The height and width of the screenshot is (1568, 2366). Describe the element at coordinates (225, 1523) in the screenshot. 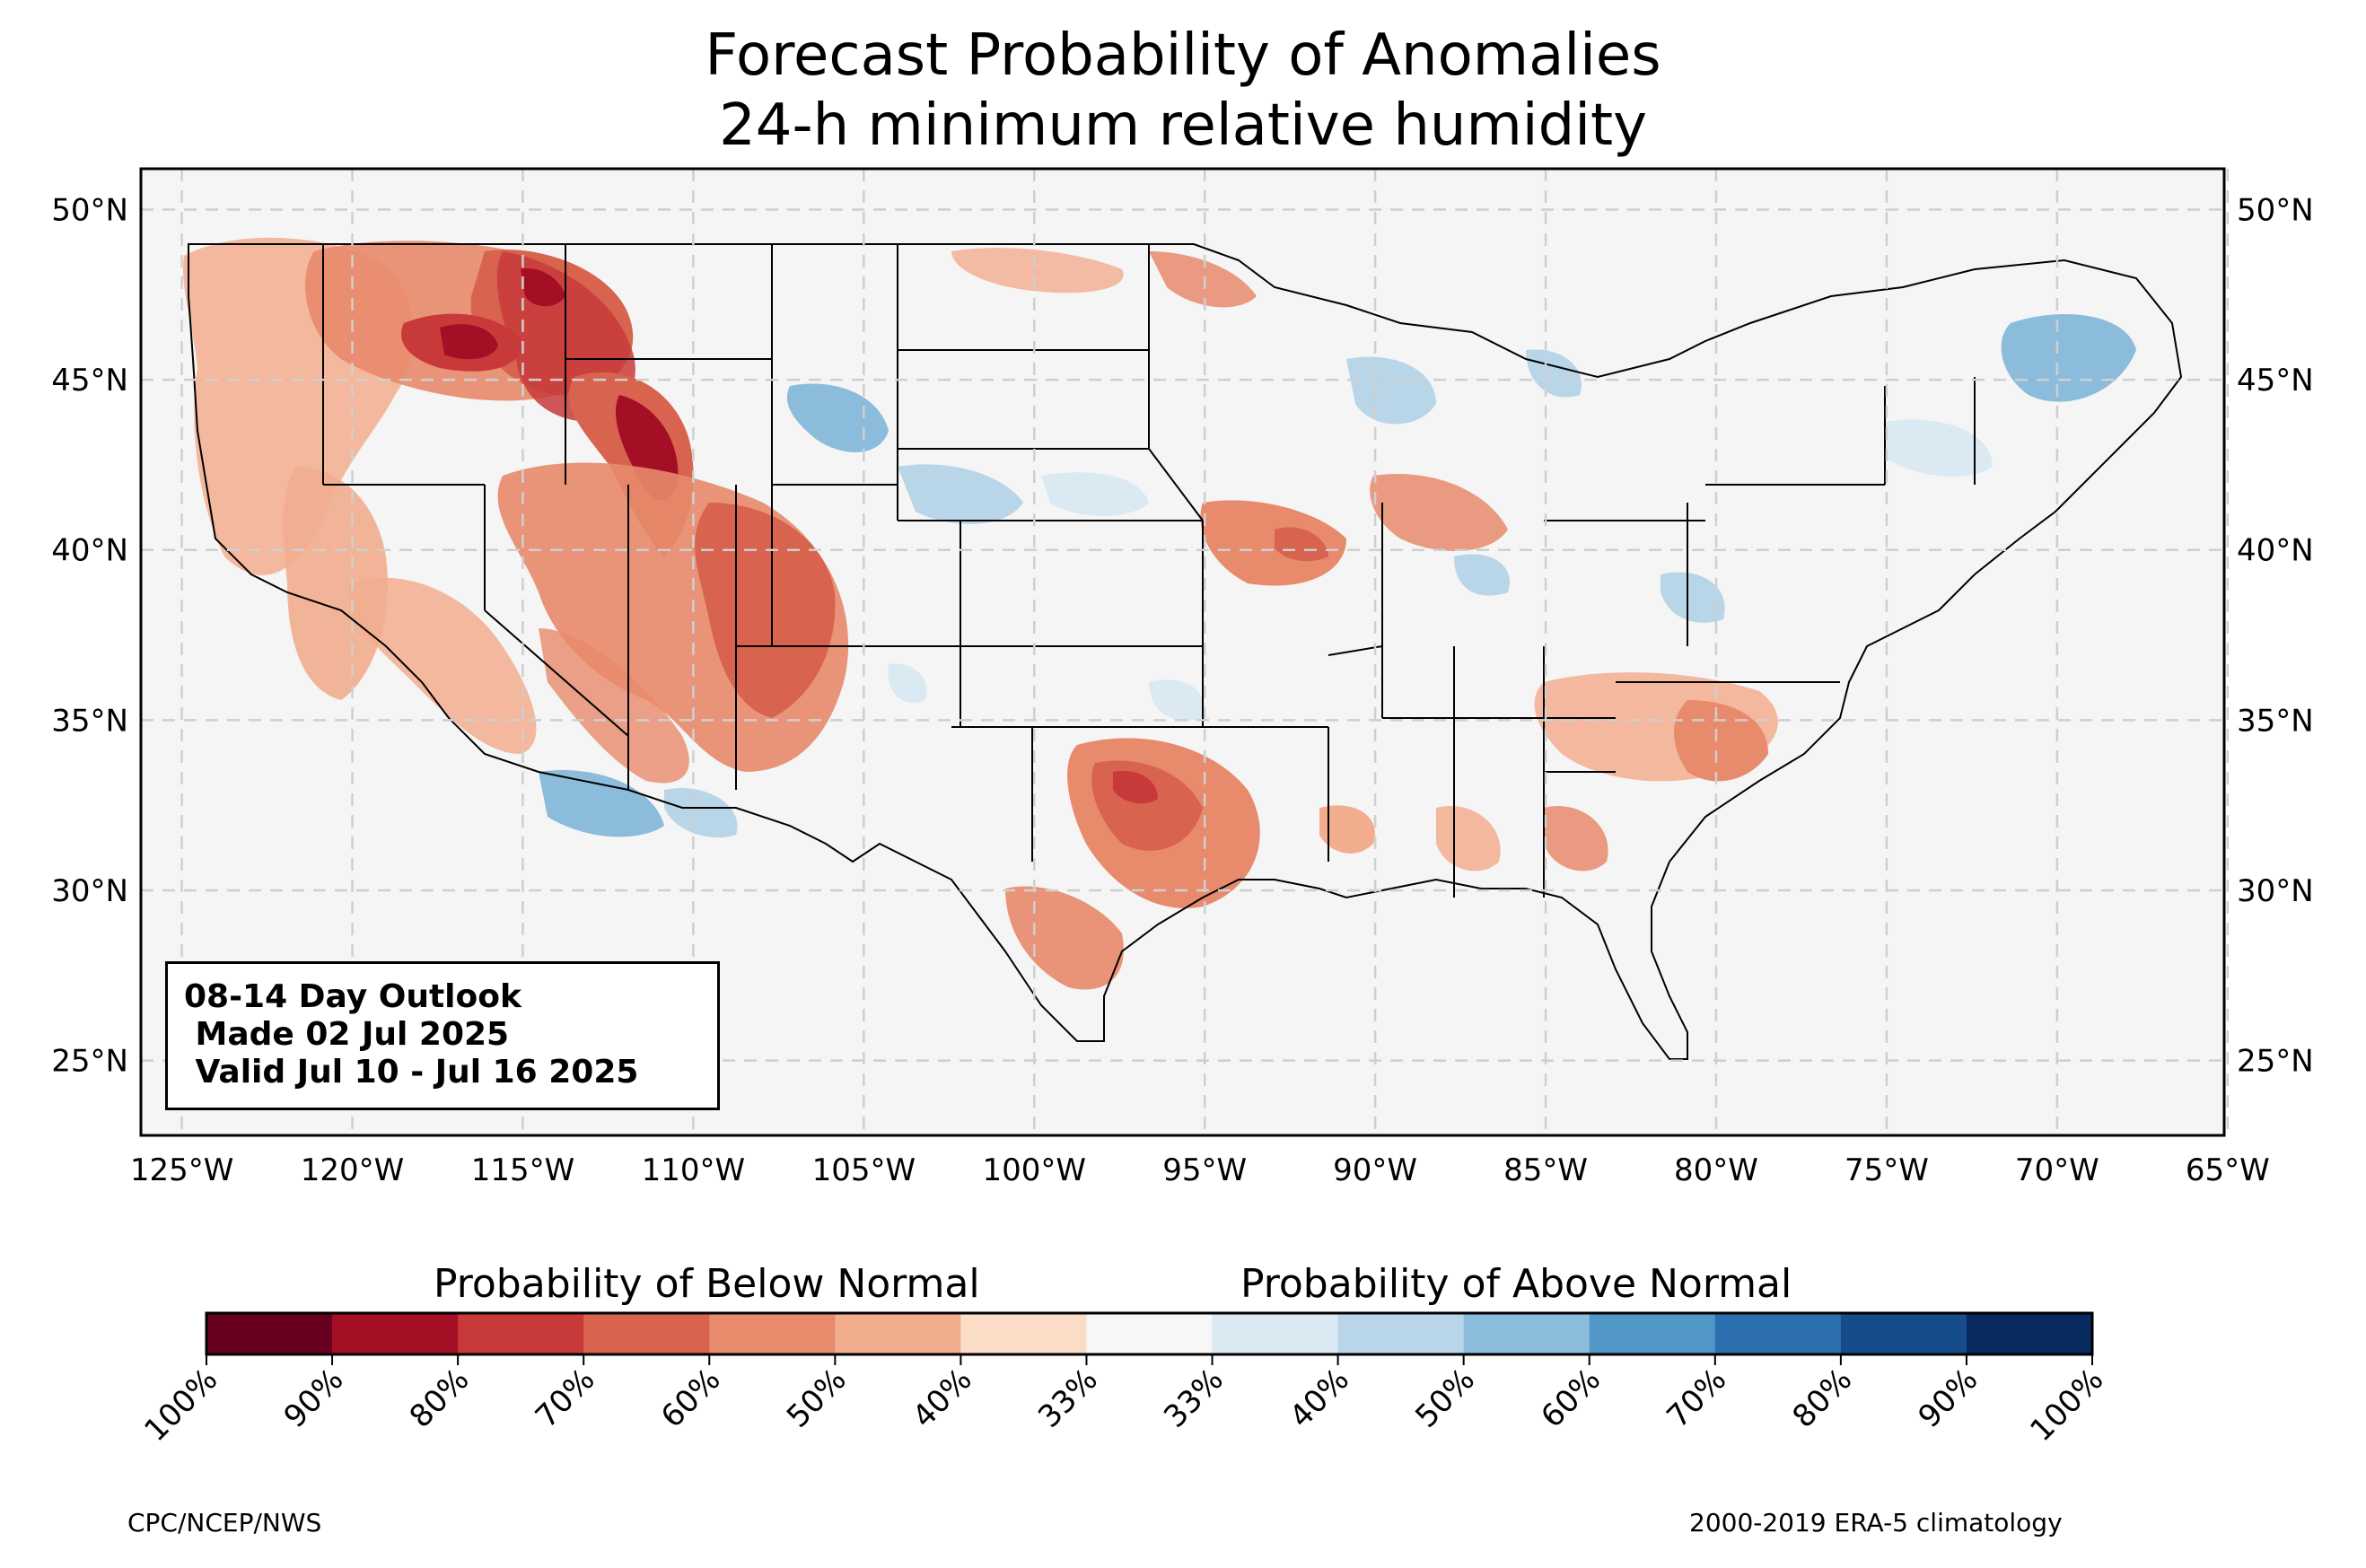

I see `credit-left: CPC/NCEP/NWS` at that location.